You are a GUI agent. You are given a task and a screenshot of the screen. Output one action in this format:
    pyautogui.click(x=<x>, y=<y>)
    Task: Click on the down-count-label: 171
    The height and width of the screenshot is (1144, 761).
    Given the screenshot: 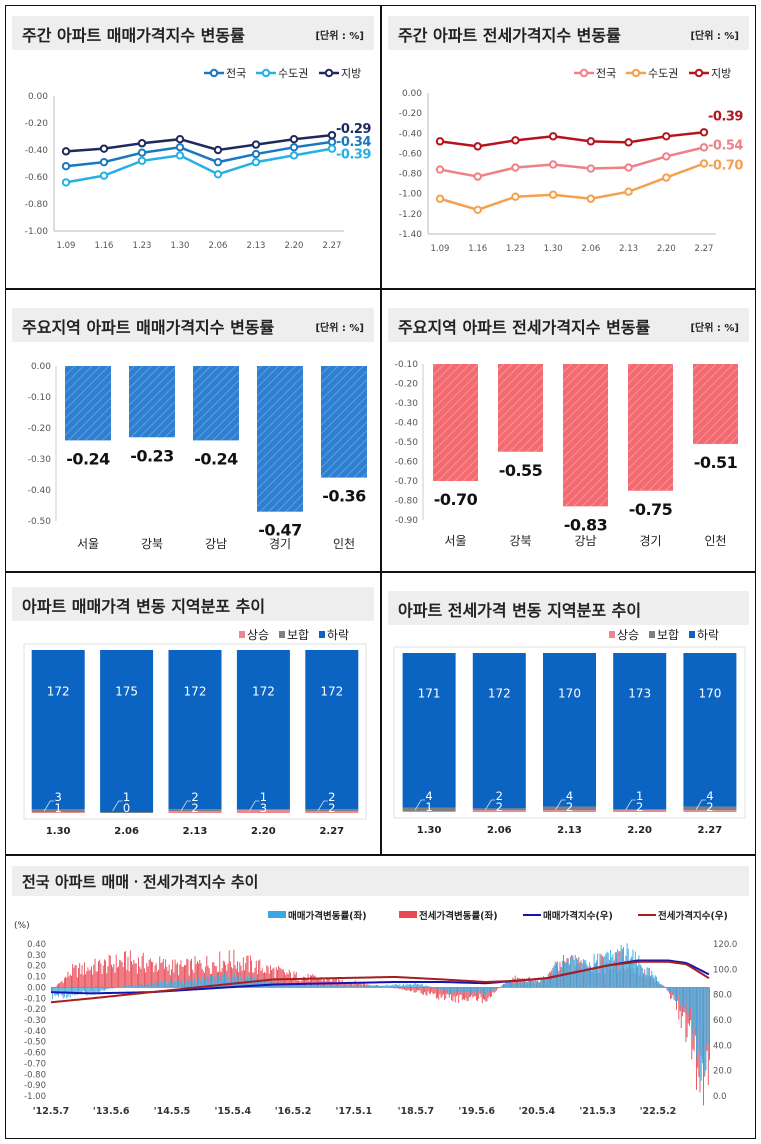 What is the action you would take?
    pyautogui.click(x=429, y=694)
    